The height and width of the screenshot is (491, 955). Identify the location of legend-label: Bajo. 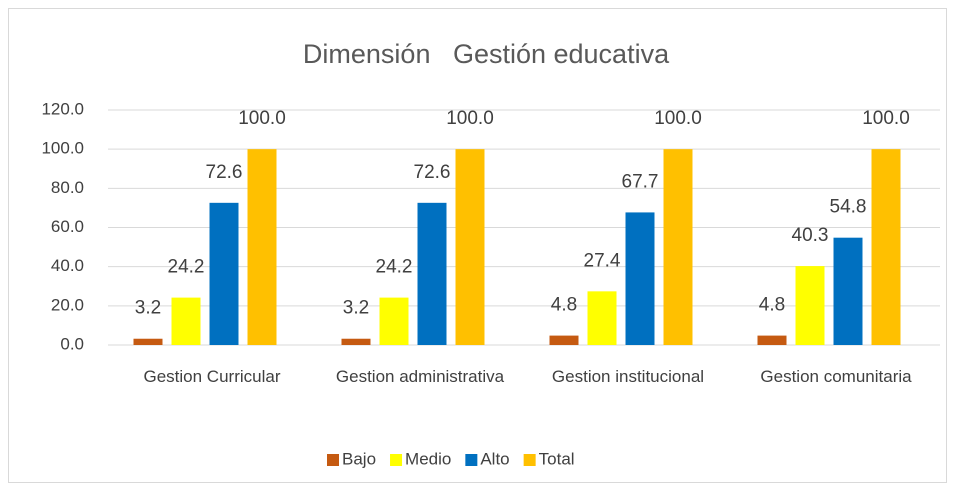
(359, 458).